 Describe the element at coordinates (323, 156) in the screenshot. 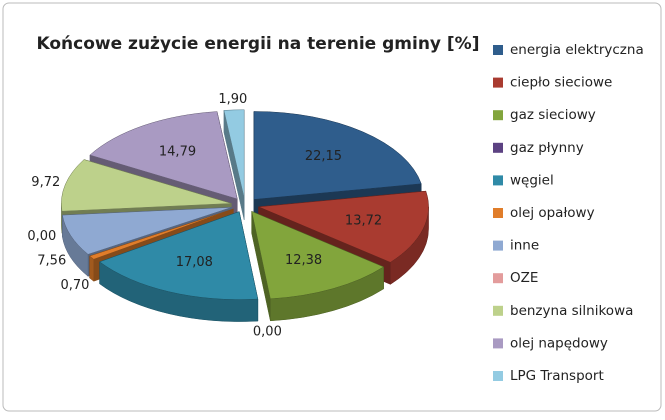

I see `data-label: 22,15` at that location.